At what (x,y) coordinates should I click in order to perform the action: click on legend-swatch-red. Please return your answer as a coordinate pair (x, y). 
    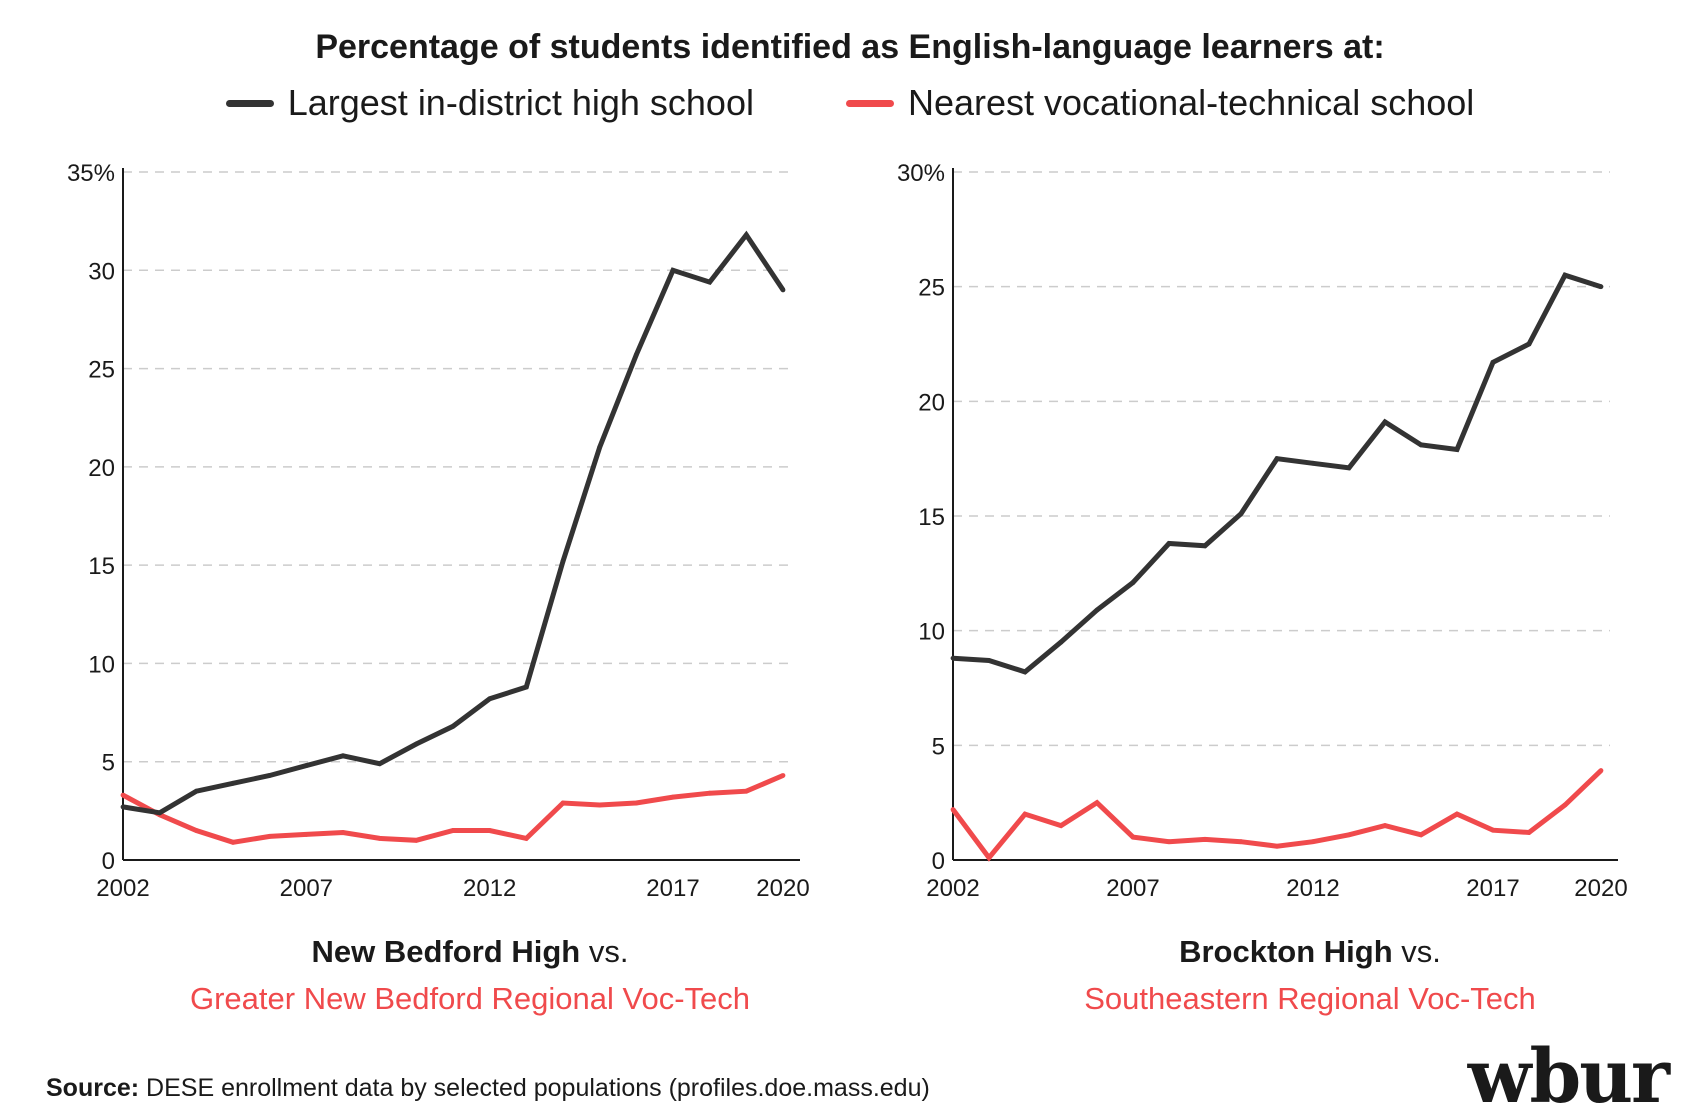
    Looking at the image, I should click on (869, 103).